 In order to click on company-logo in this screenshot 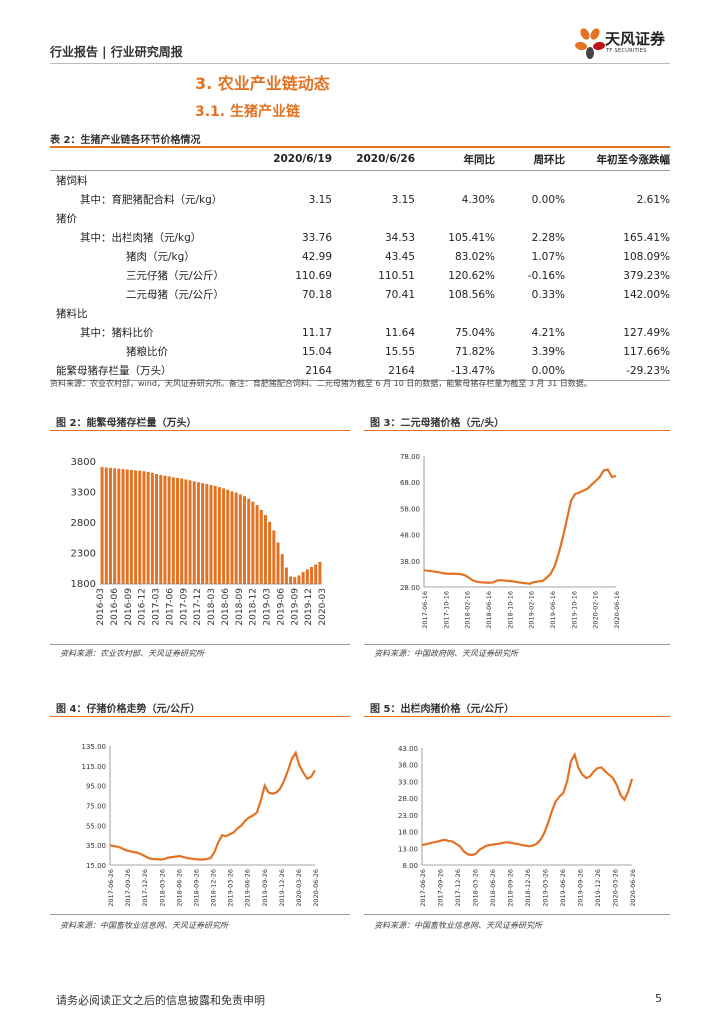, I will do `click(625, 44)`.